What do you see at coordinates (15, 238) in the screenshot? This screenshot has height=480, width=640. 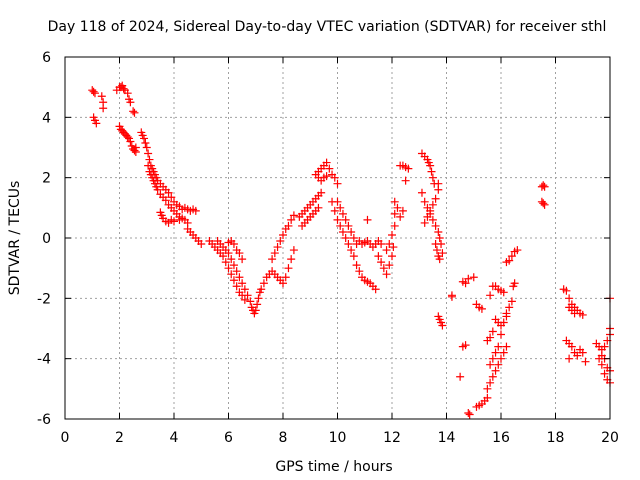 I see `y-axis-label: SDTVAR / TECUs` at bounding box center [15, 238].